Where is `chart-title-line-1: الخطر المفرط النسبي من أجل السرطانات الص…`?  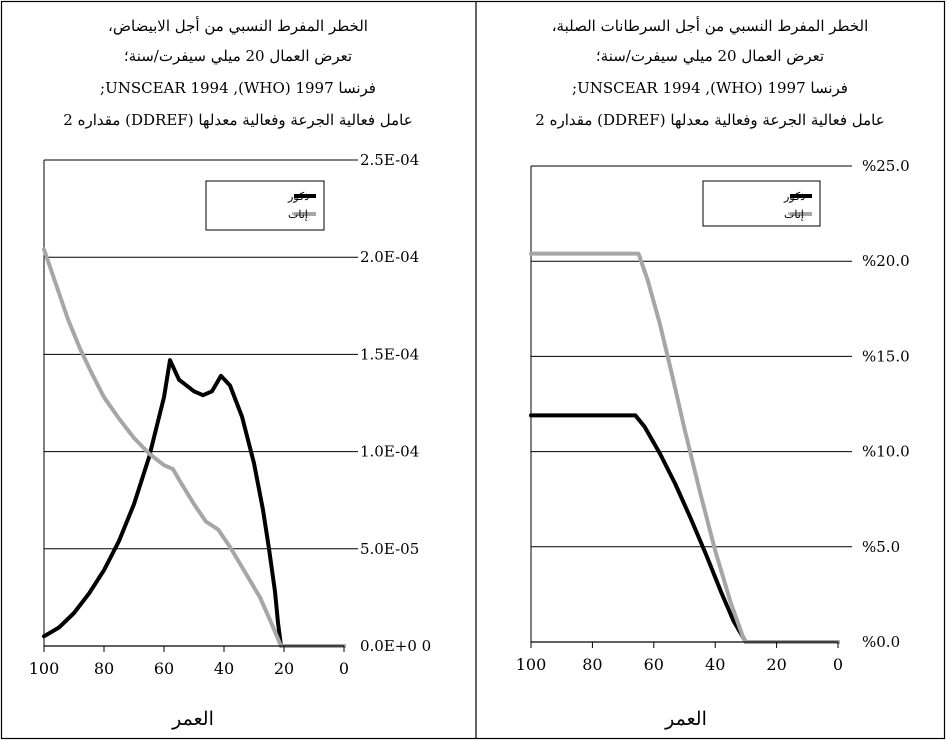 chart-title-line-1: الخطر المفرط النسبي من أجل السرطانات الص… is located at coordinates (710, 25).